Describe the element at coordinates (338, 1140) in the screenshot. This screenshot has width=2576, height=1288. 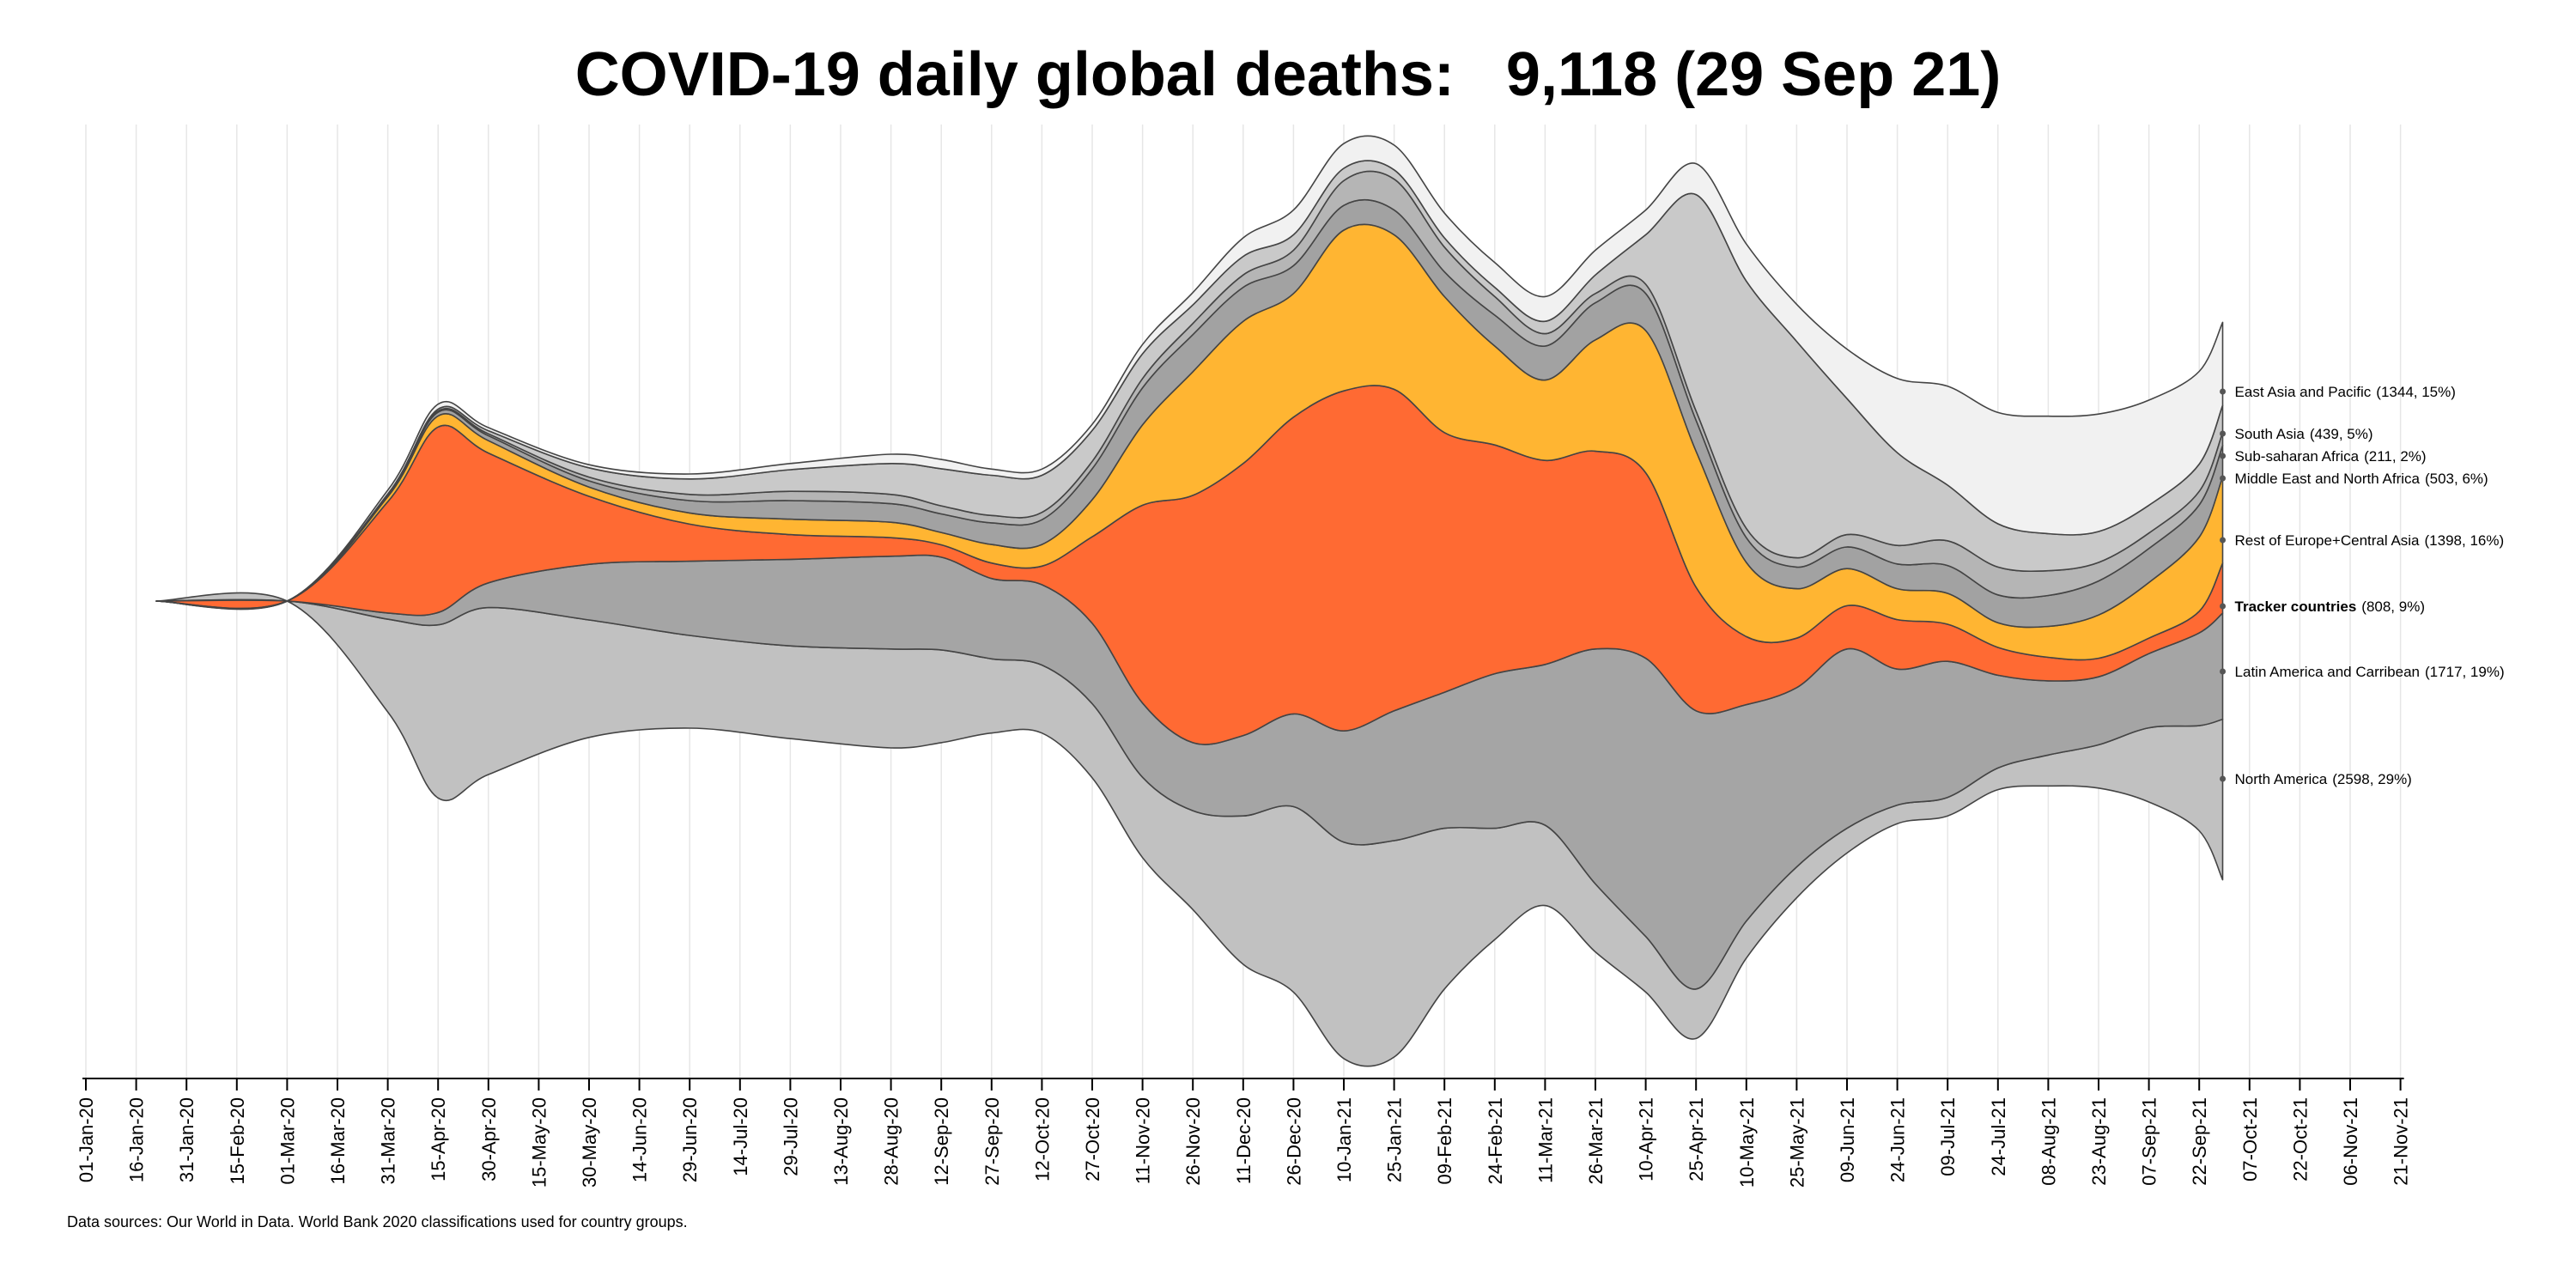
I see `x-tick-label: 16-Mar-20` at that location.